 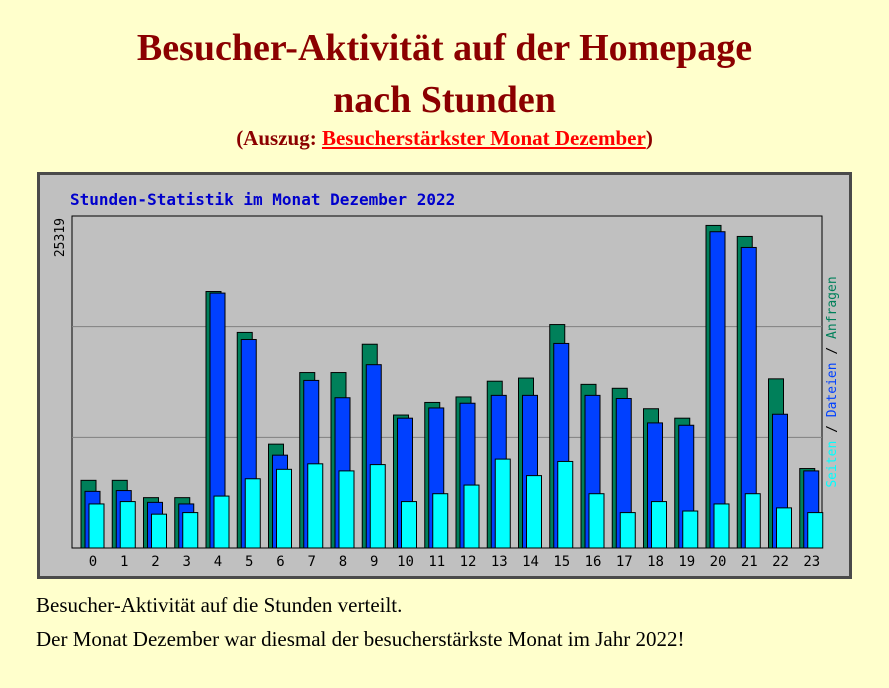 I want to click on x-tick-label-11: 11, so click(x=436, y=562).